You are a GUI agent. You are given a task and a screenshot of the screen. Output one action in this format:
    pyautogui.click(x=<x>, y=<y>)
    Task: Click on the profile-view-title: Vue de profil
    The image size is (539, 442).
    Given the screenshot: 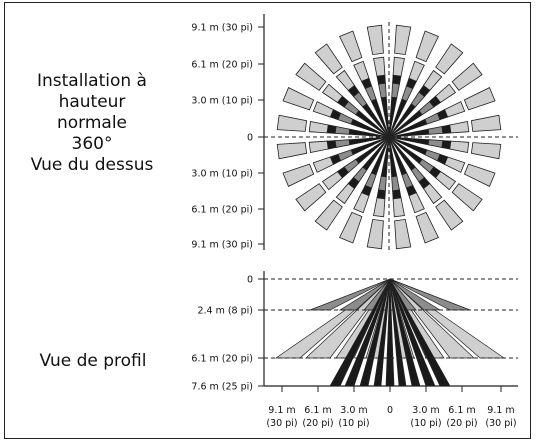 What is the action you would take?
    pyautogui.click(x=93, y=361)
    